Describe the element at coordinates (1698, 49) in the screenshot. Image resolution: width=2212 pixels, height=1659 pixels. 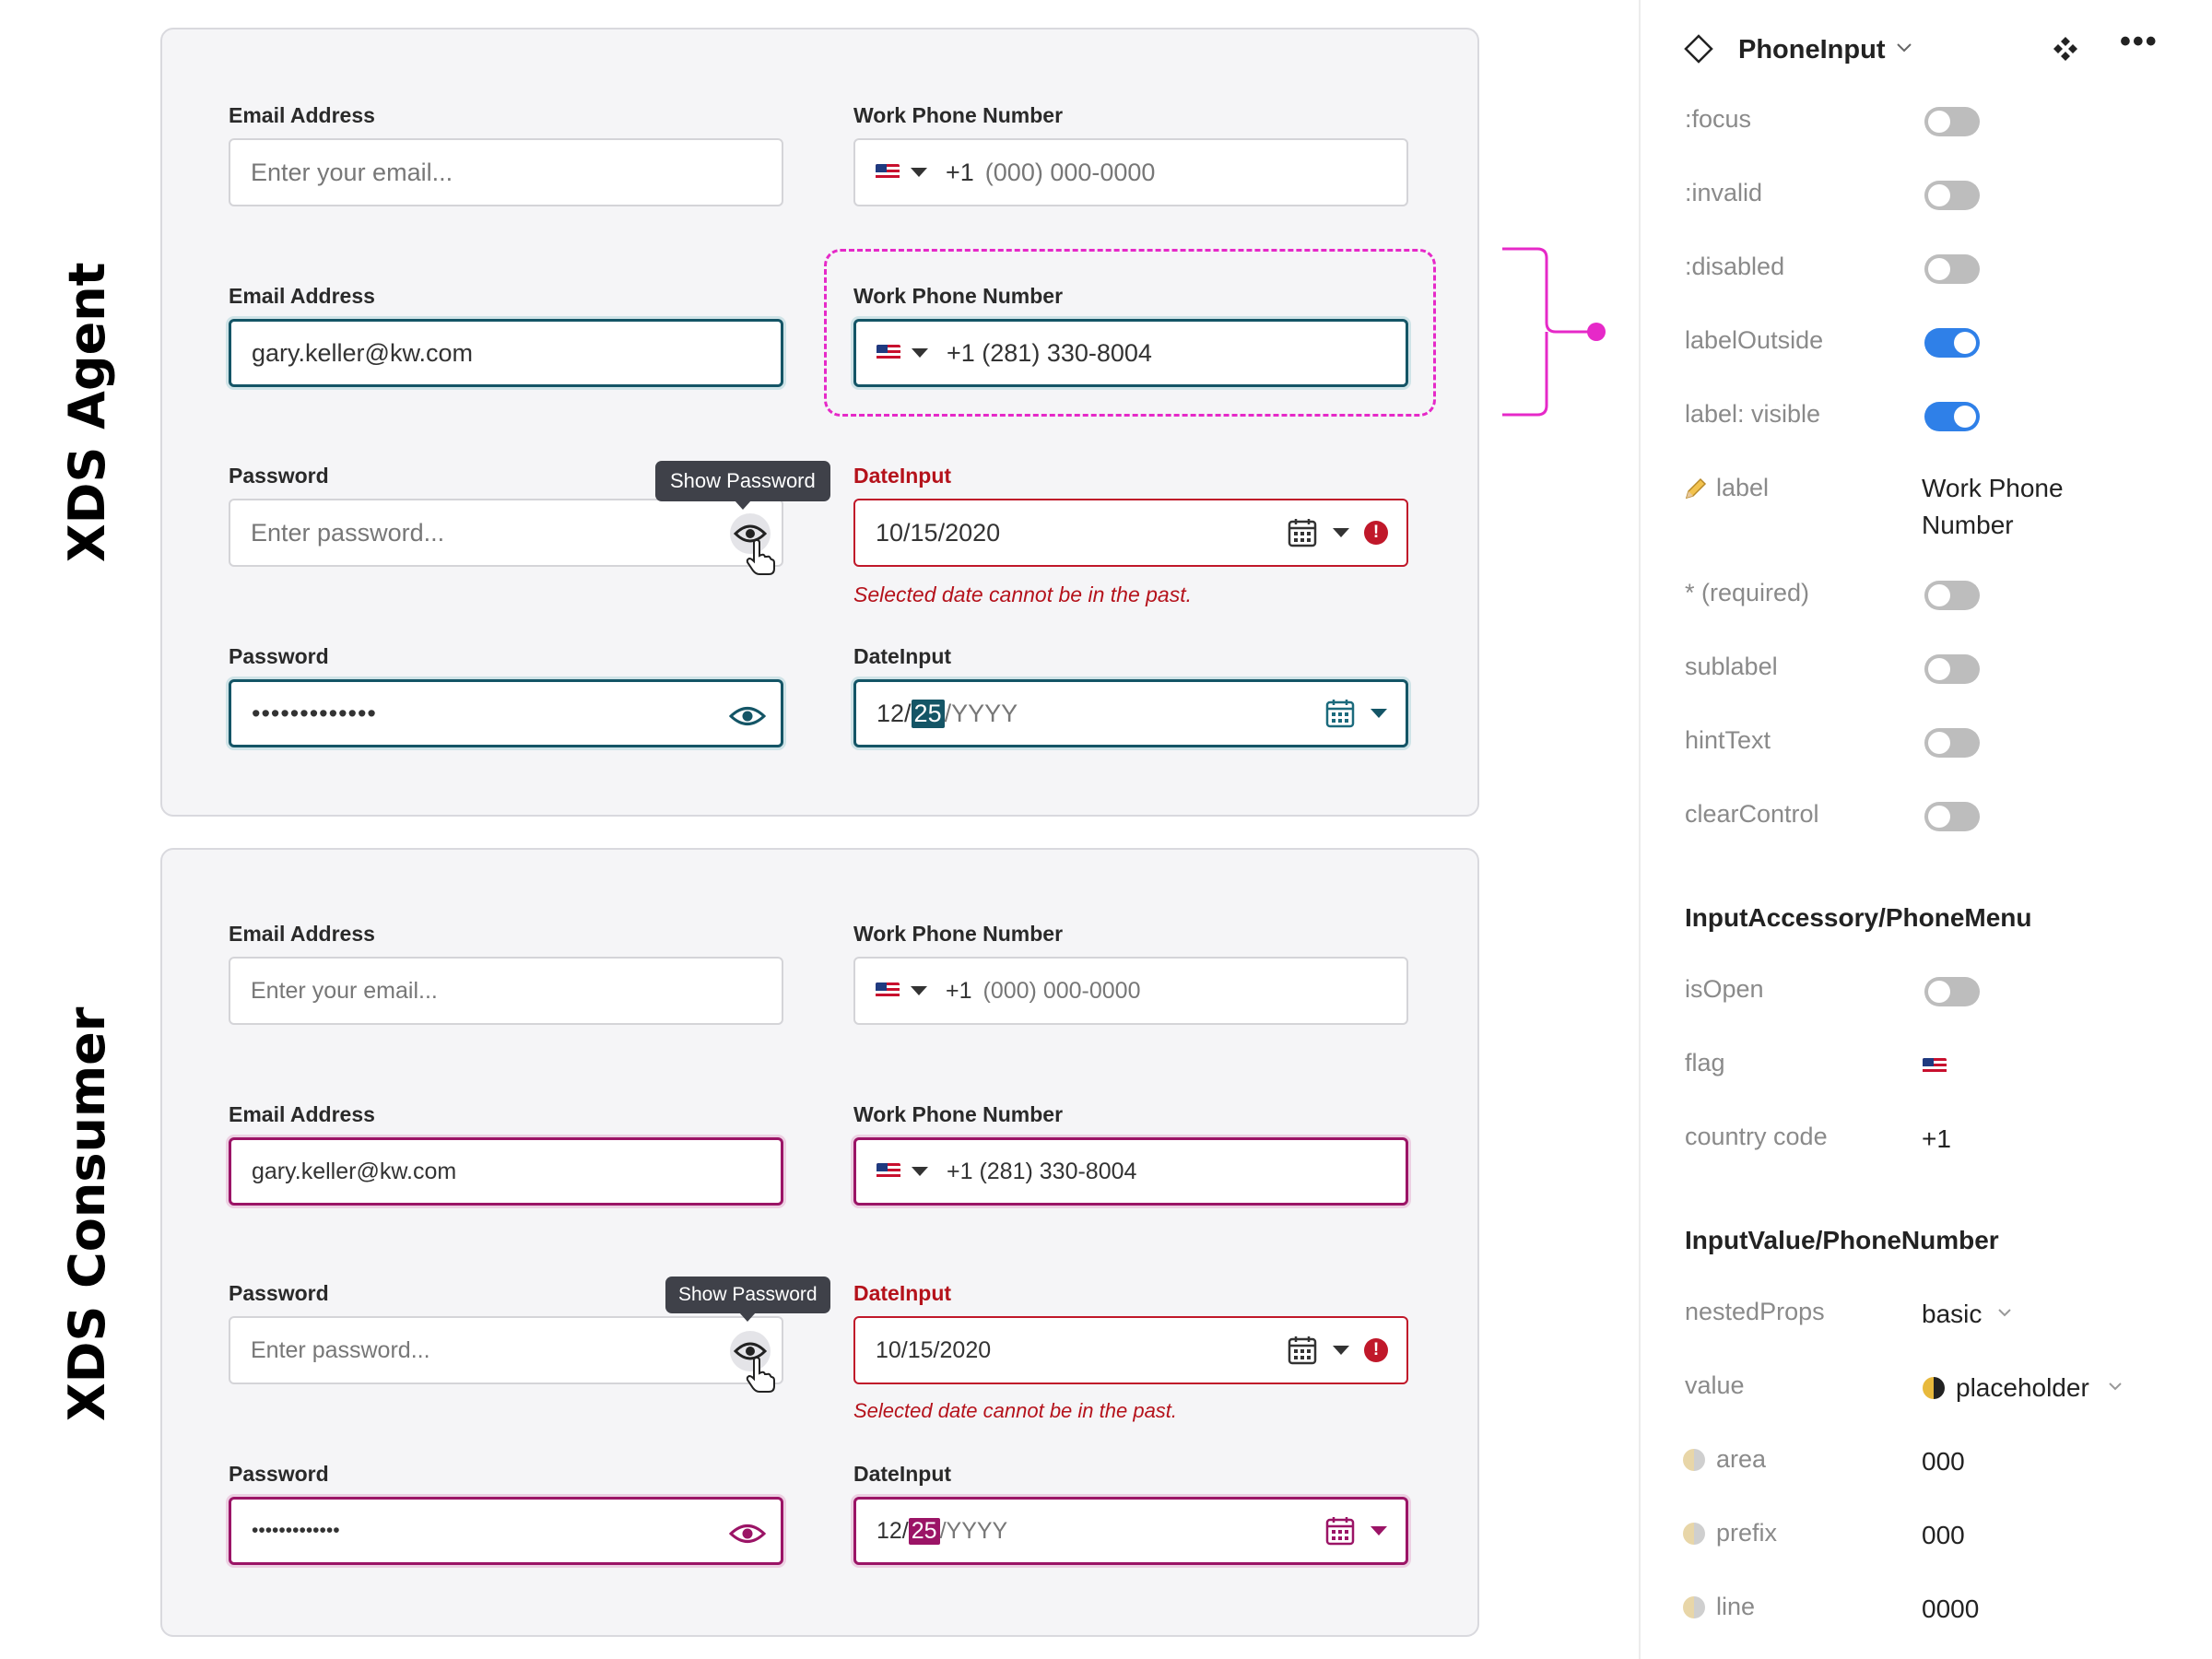
I see `component-diamond-icon` at that location.